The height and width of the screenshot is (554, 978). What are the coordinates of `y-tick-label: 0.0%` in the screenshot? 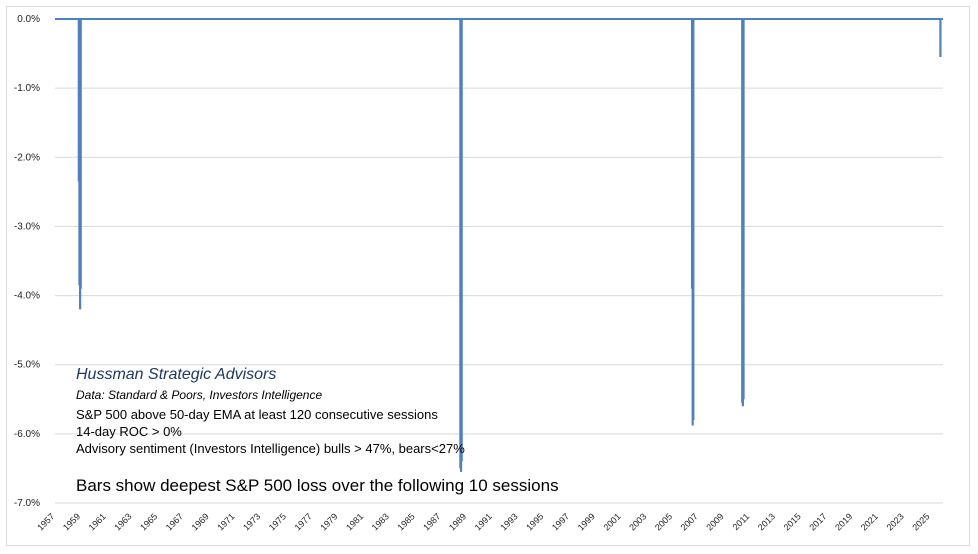 It's located at (28, 19).